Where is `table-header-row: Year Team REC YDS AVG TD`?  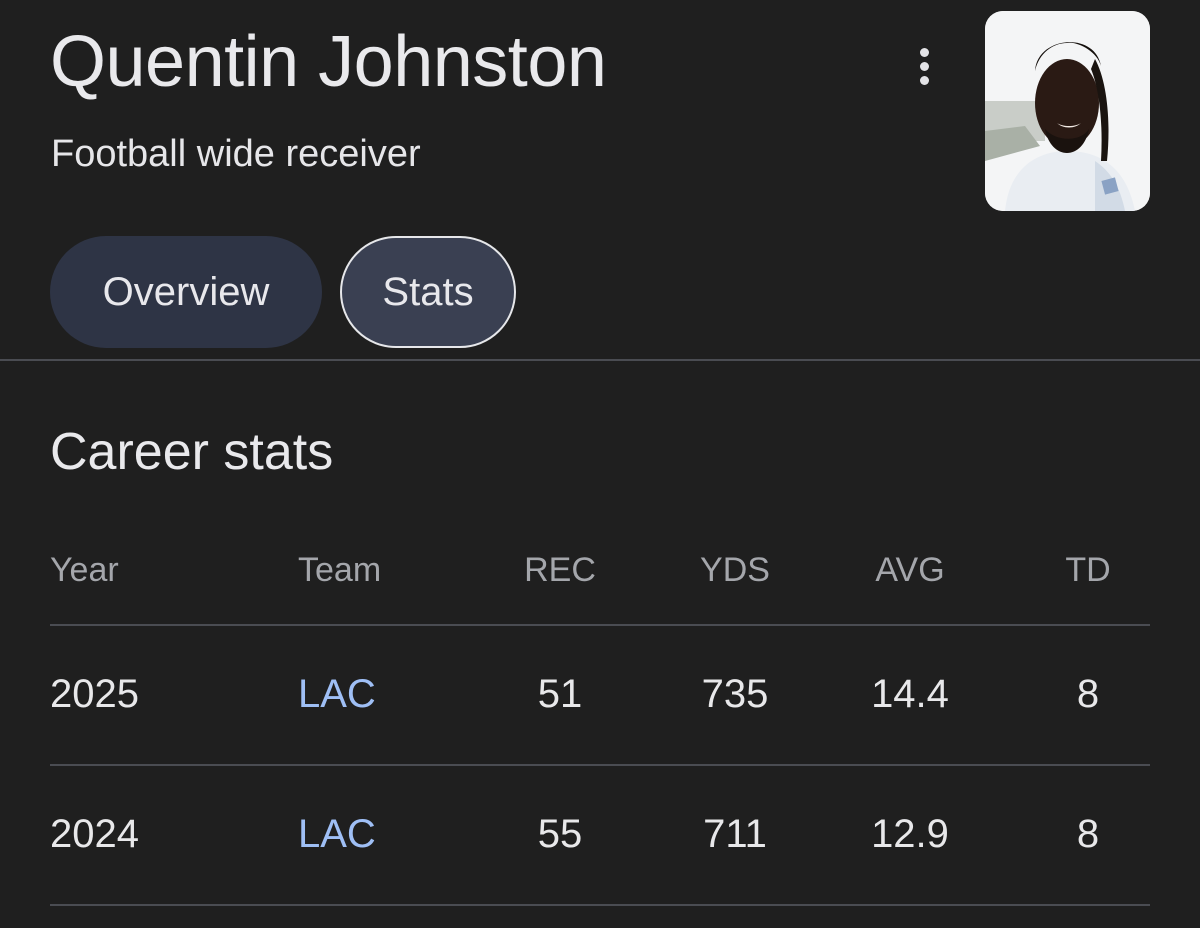
table-header-row: Year Team REC YDS AVG TD is located at coordinates (600, 578).